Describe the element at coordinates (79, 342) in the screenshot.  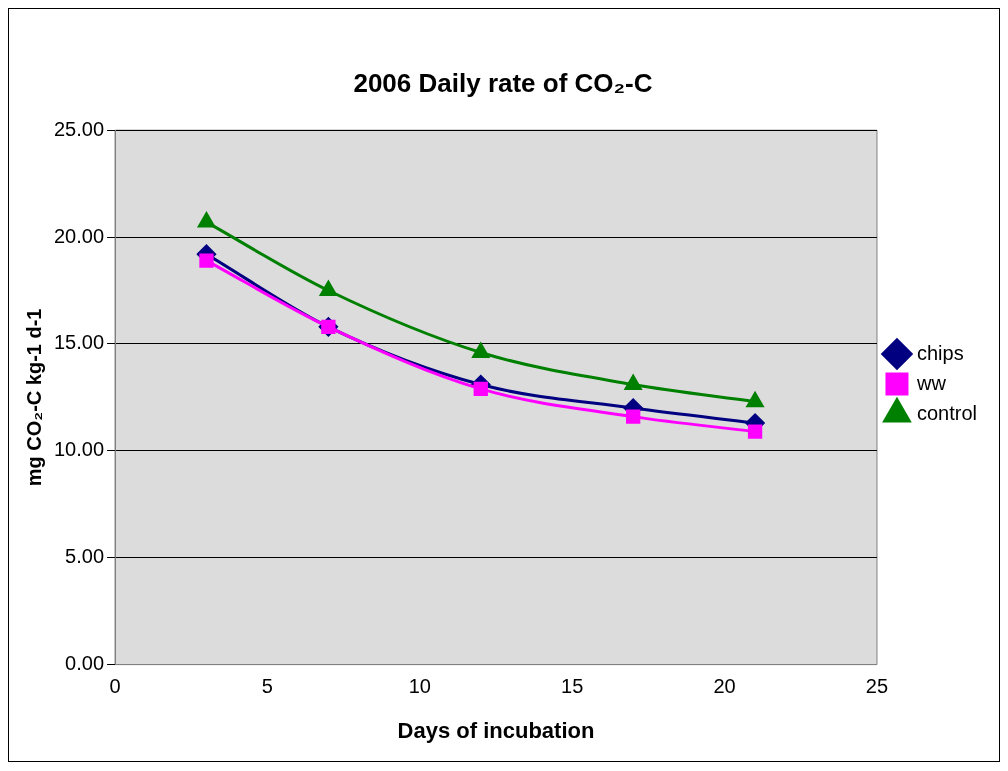
I see `y-tick-label: 15.00` at that location.